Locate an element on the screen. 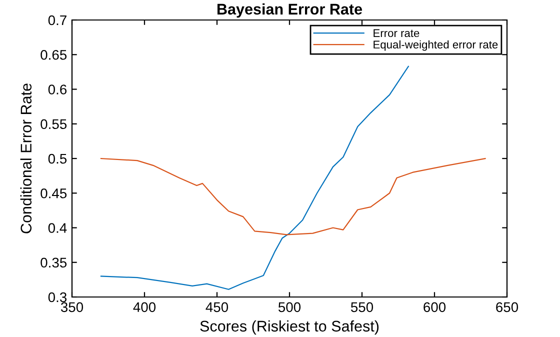  y-tick-label: 0.5 is located at coordinates (57, 159).